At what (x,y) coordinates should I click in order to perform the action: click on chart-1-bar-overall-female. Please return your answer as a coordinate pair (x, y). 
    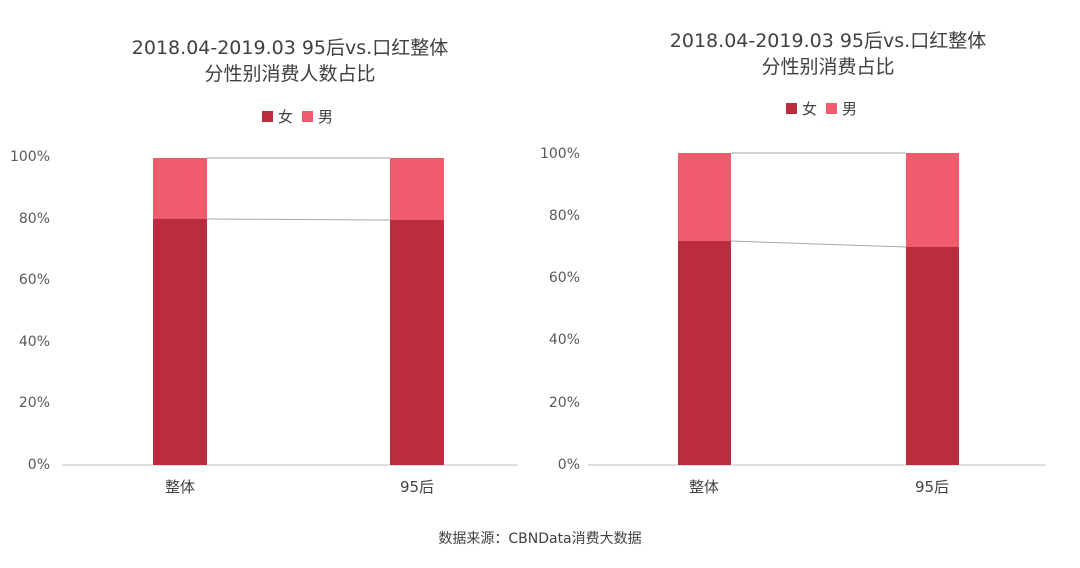
    Looking at the image, I should click on (180, 342).